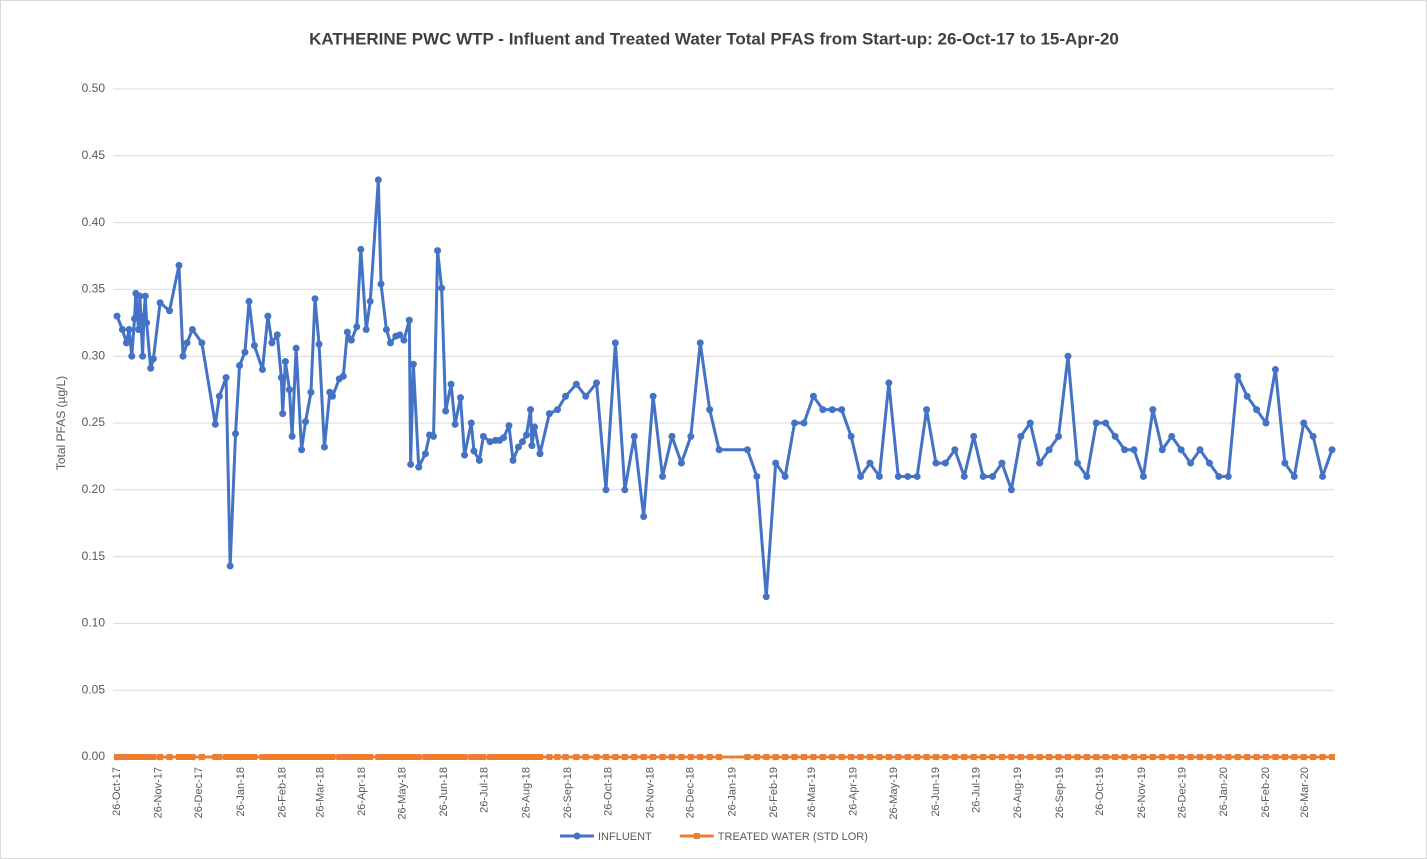  I want to click on x-tick-label: 26-May-18, so click(402, 793).